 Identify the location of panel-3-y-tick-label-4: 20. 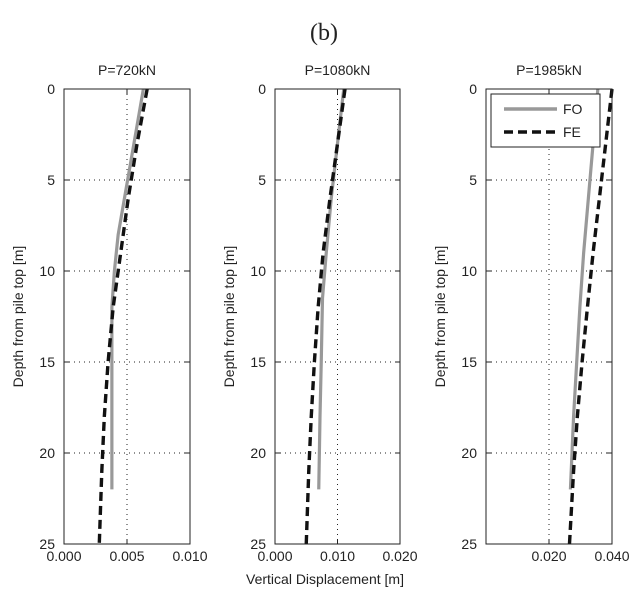
(469, 453).